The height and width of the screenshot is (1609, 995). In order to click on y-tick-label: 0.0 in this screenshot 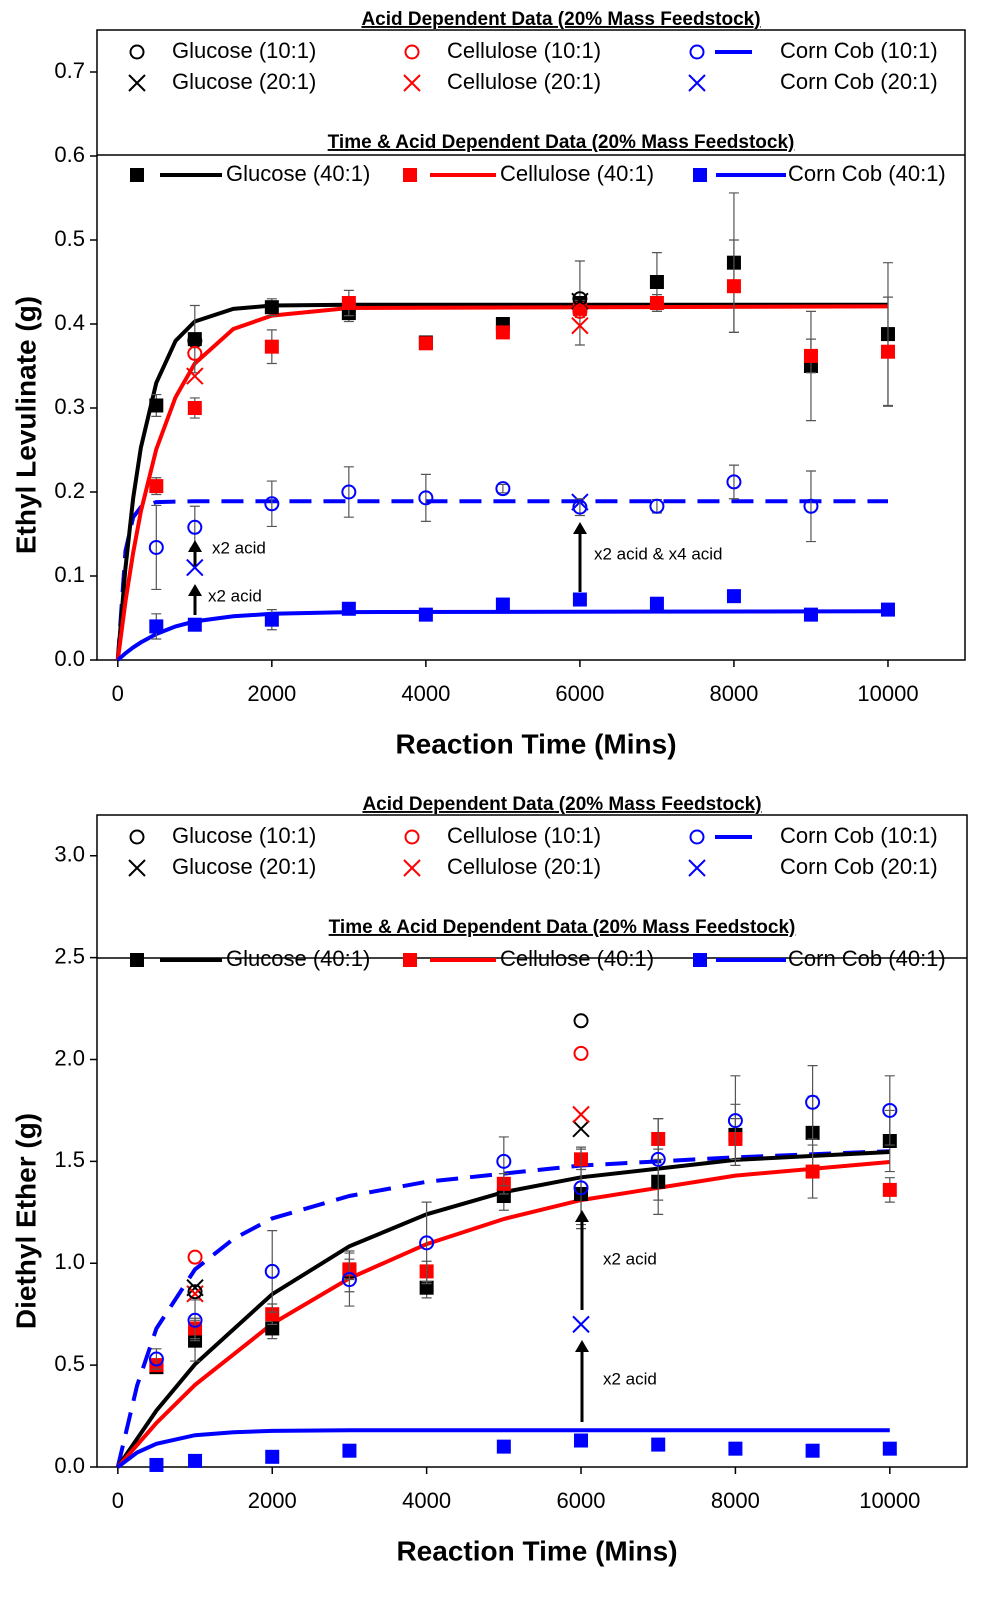, I will do `click(69, 1465)`.